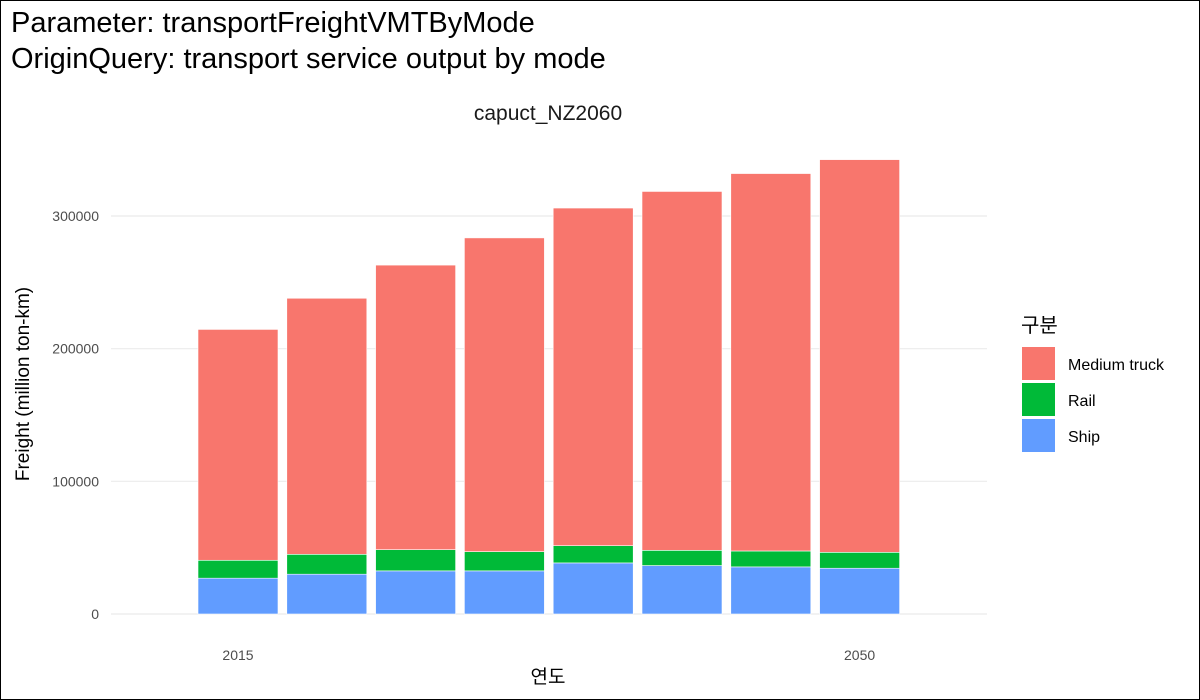 The width and height of the screenshot is (1200, 700). Describe the element at coordinates (1084, 437) in the screenshot. I see `legend-label: Ship` at that location.